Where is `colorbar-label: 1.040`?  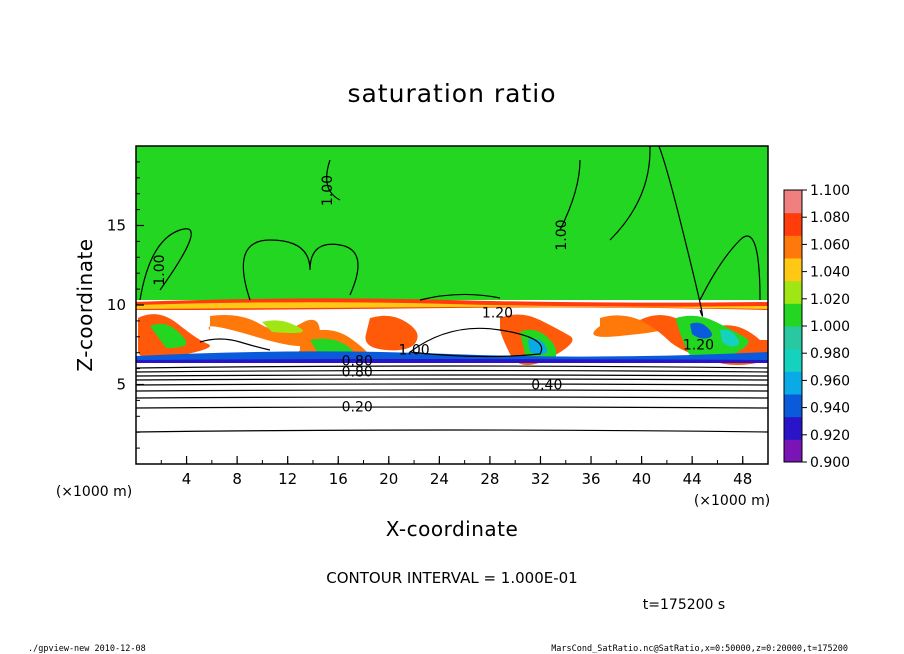
colorbar-label: 1.040 is located at coordinates (830, 273).